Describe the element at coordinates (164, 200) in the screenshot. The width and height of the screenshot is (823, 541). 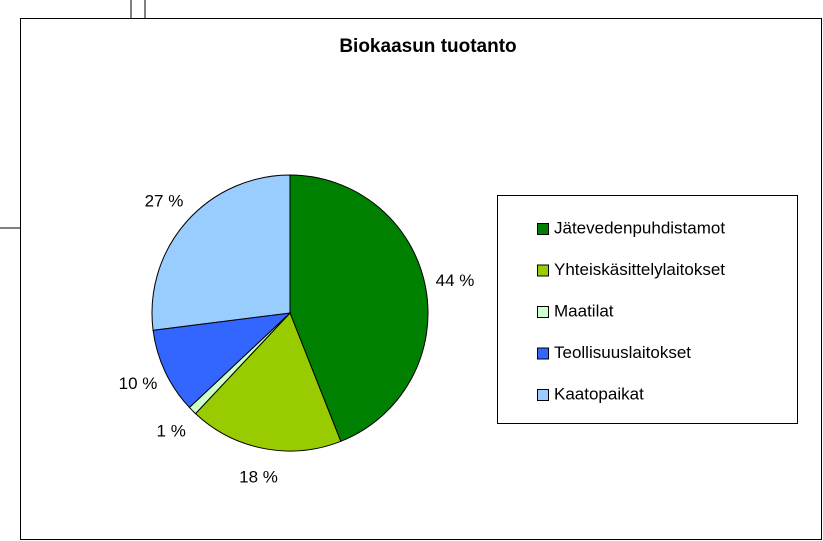
I see `data-label: 27 %` at that location.